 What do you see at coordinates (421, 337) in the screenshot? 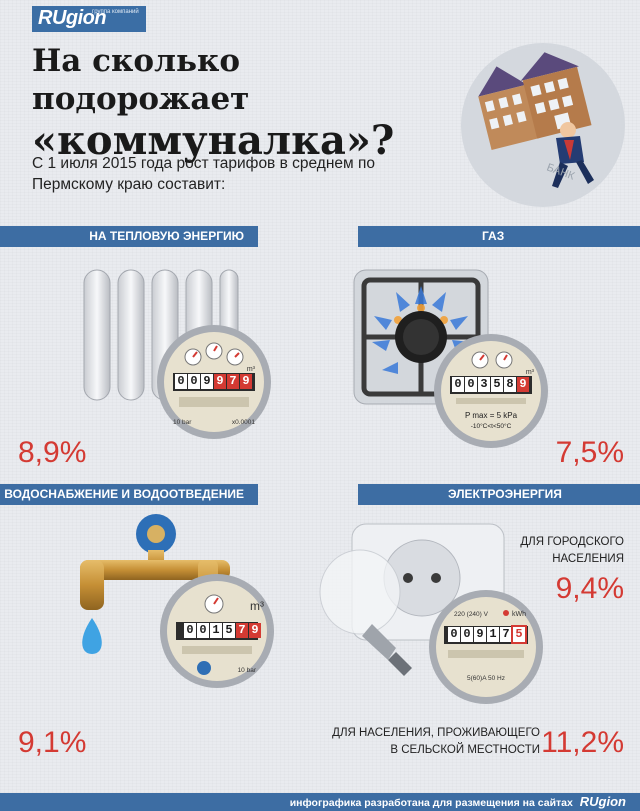
I see `gas-burner-icon` at bounding box center [421, 337].